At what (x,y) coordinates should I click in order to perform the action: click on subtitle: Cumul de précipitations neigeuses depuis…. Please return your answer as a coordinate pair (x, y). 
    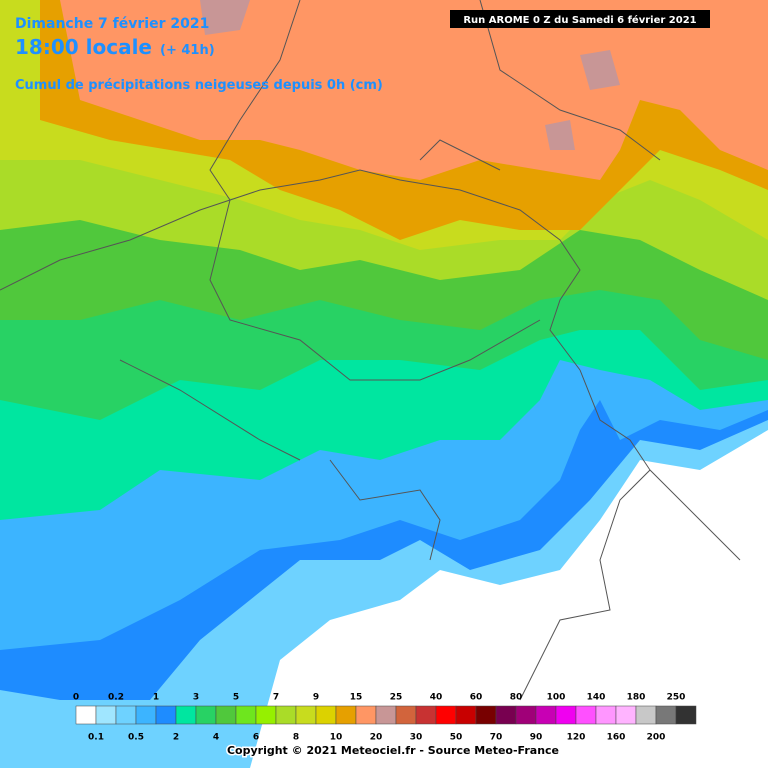
    Looking at the image, I should click on (199, 85).